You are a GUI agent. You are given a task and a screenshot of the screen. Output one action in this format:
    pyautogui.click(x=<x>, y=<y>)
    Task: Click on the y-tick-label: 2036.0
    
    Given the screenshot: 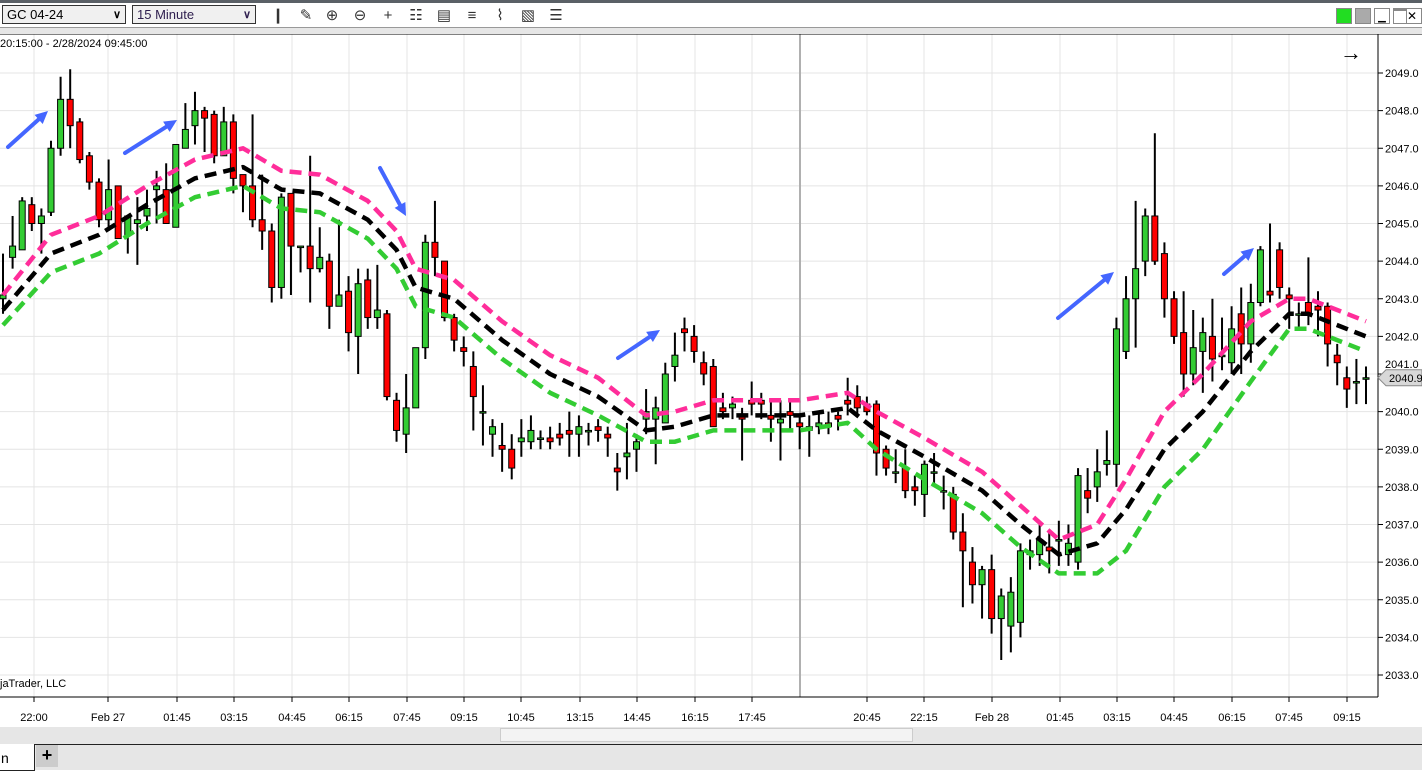 What is the action you would take?
    pyautogui.click(x=1402, y=563)
    